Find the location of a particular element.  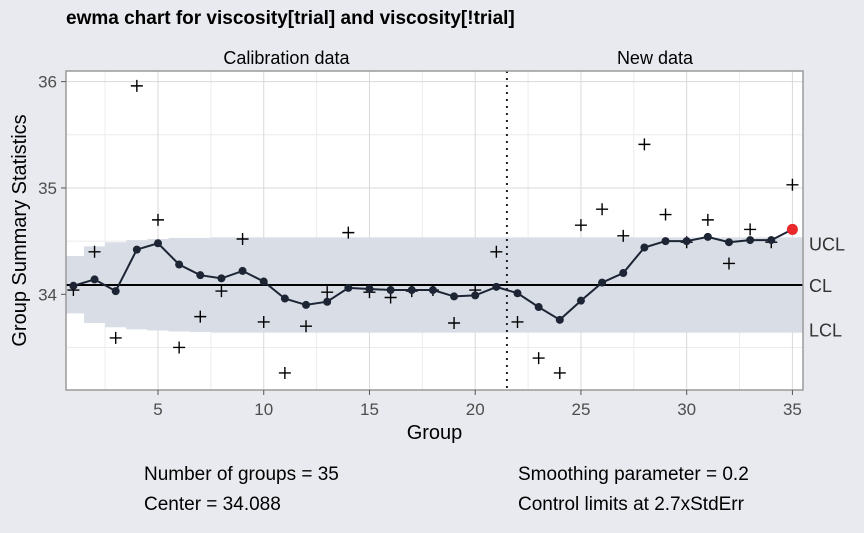

x-tick-label: 5 is located at coordinates (157, 409).